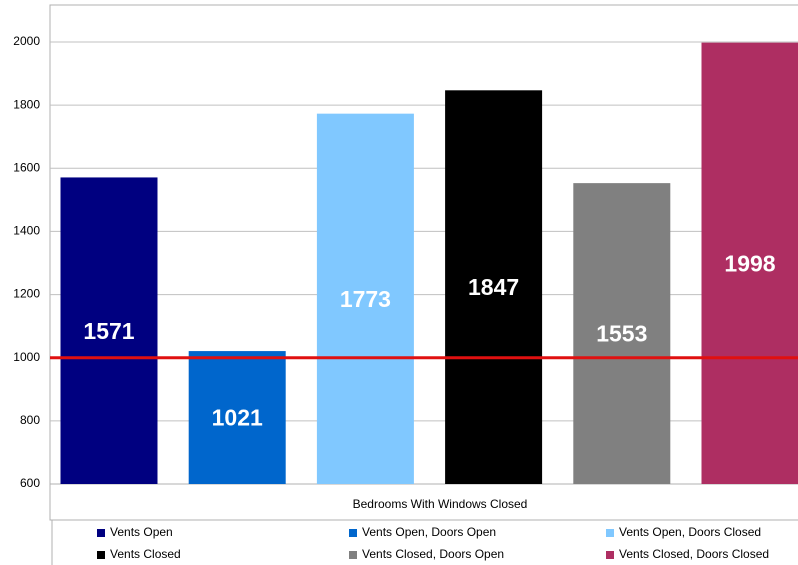 The width and height of the screenshot is (798, 565). I want to click on data-label: 1571, so click(108, 331).